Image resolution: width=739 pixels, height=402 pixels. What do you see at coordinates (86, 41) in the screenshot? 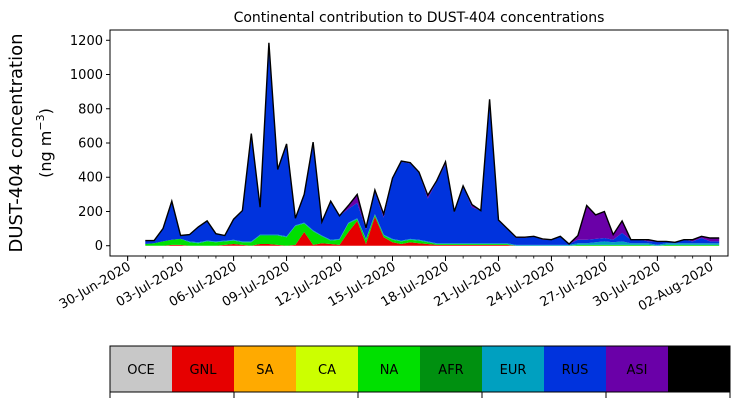
I see `y-tick-label: 1200` at bounding box center [86, 41].